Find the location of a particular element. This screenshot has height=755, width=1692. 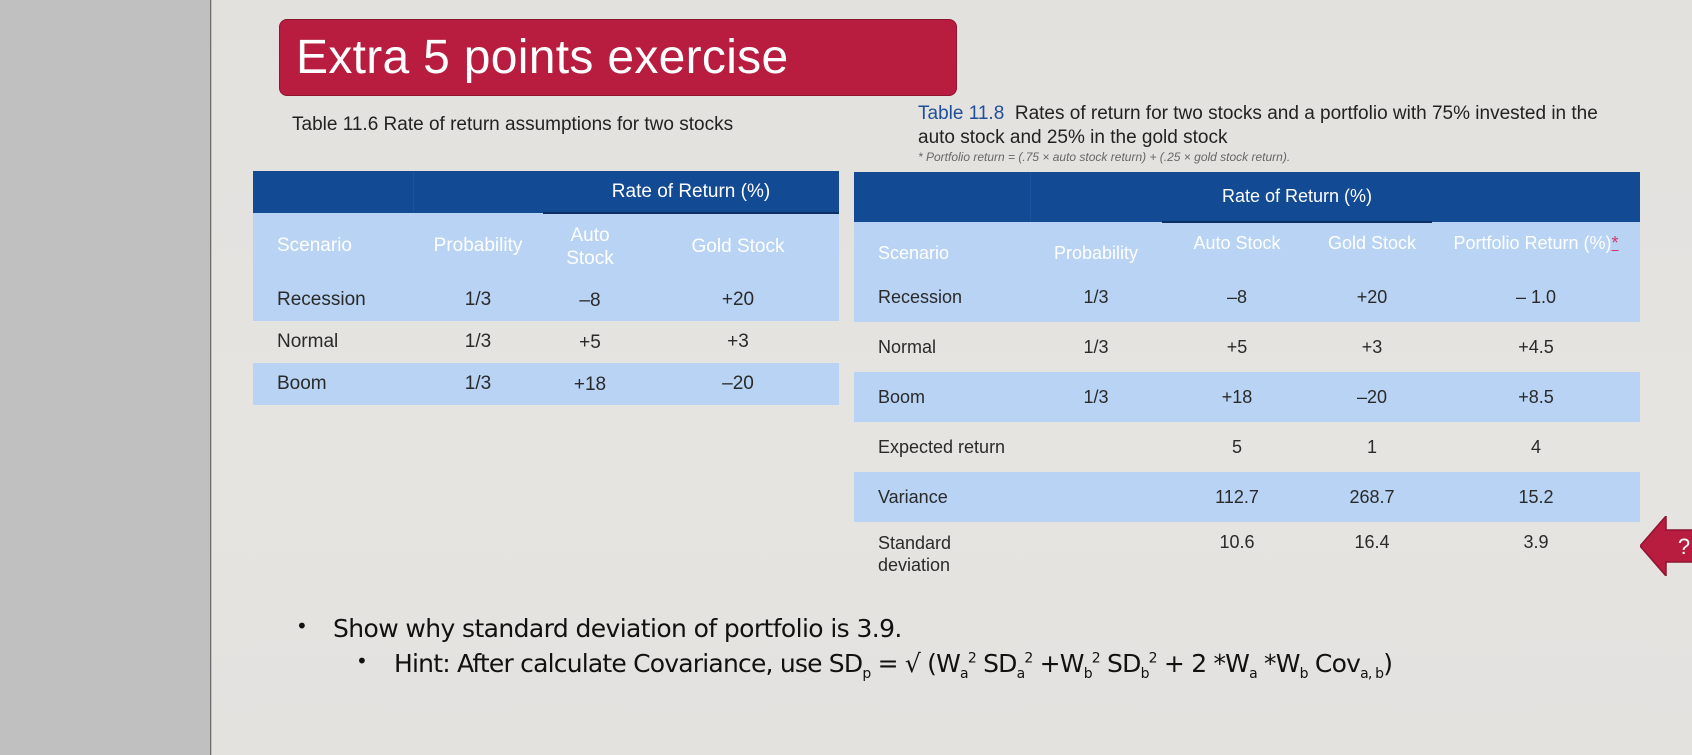

left-arrow-question-icon: ? is located at coordinates (1665, 546).